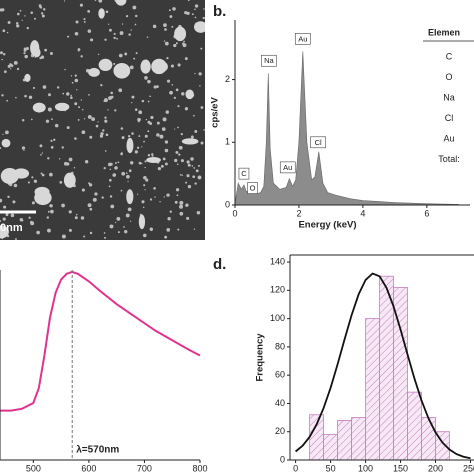 This screenshot has width=474, height=474. I want to click on y-tick-label: 140, so click(277, 261).